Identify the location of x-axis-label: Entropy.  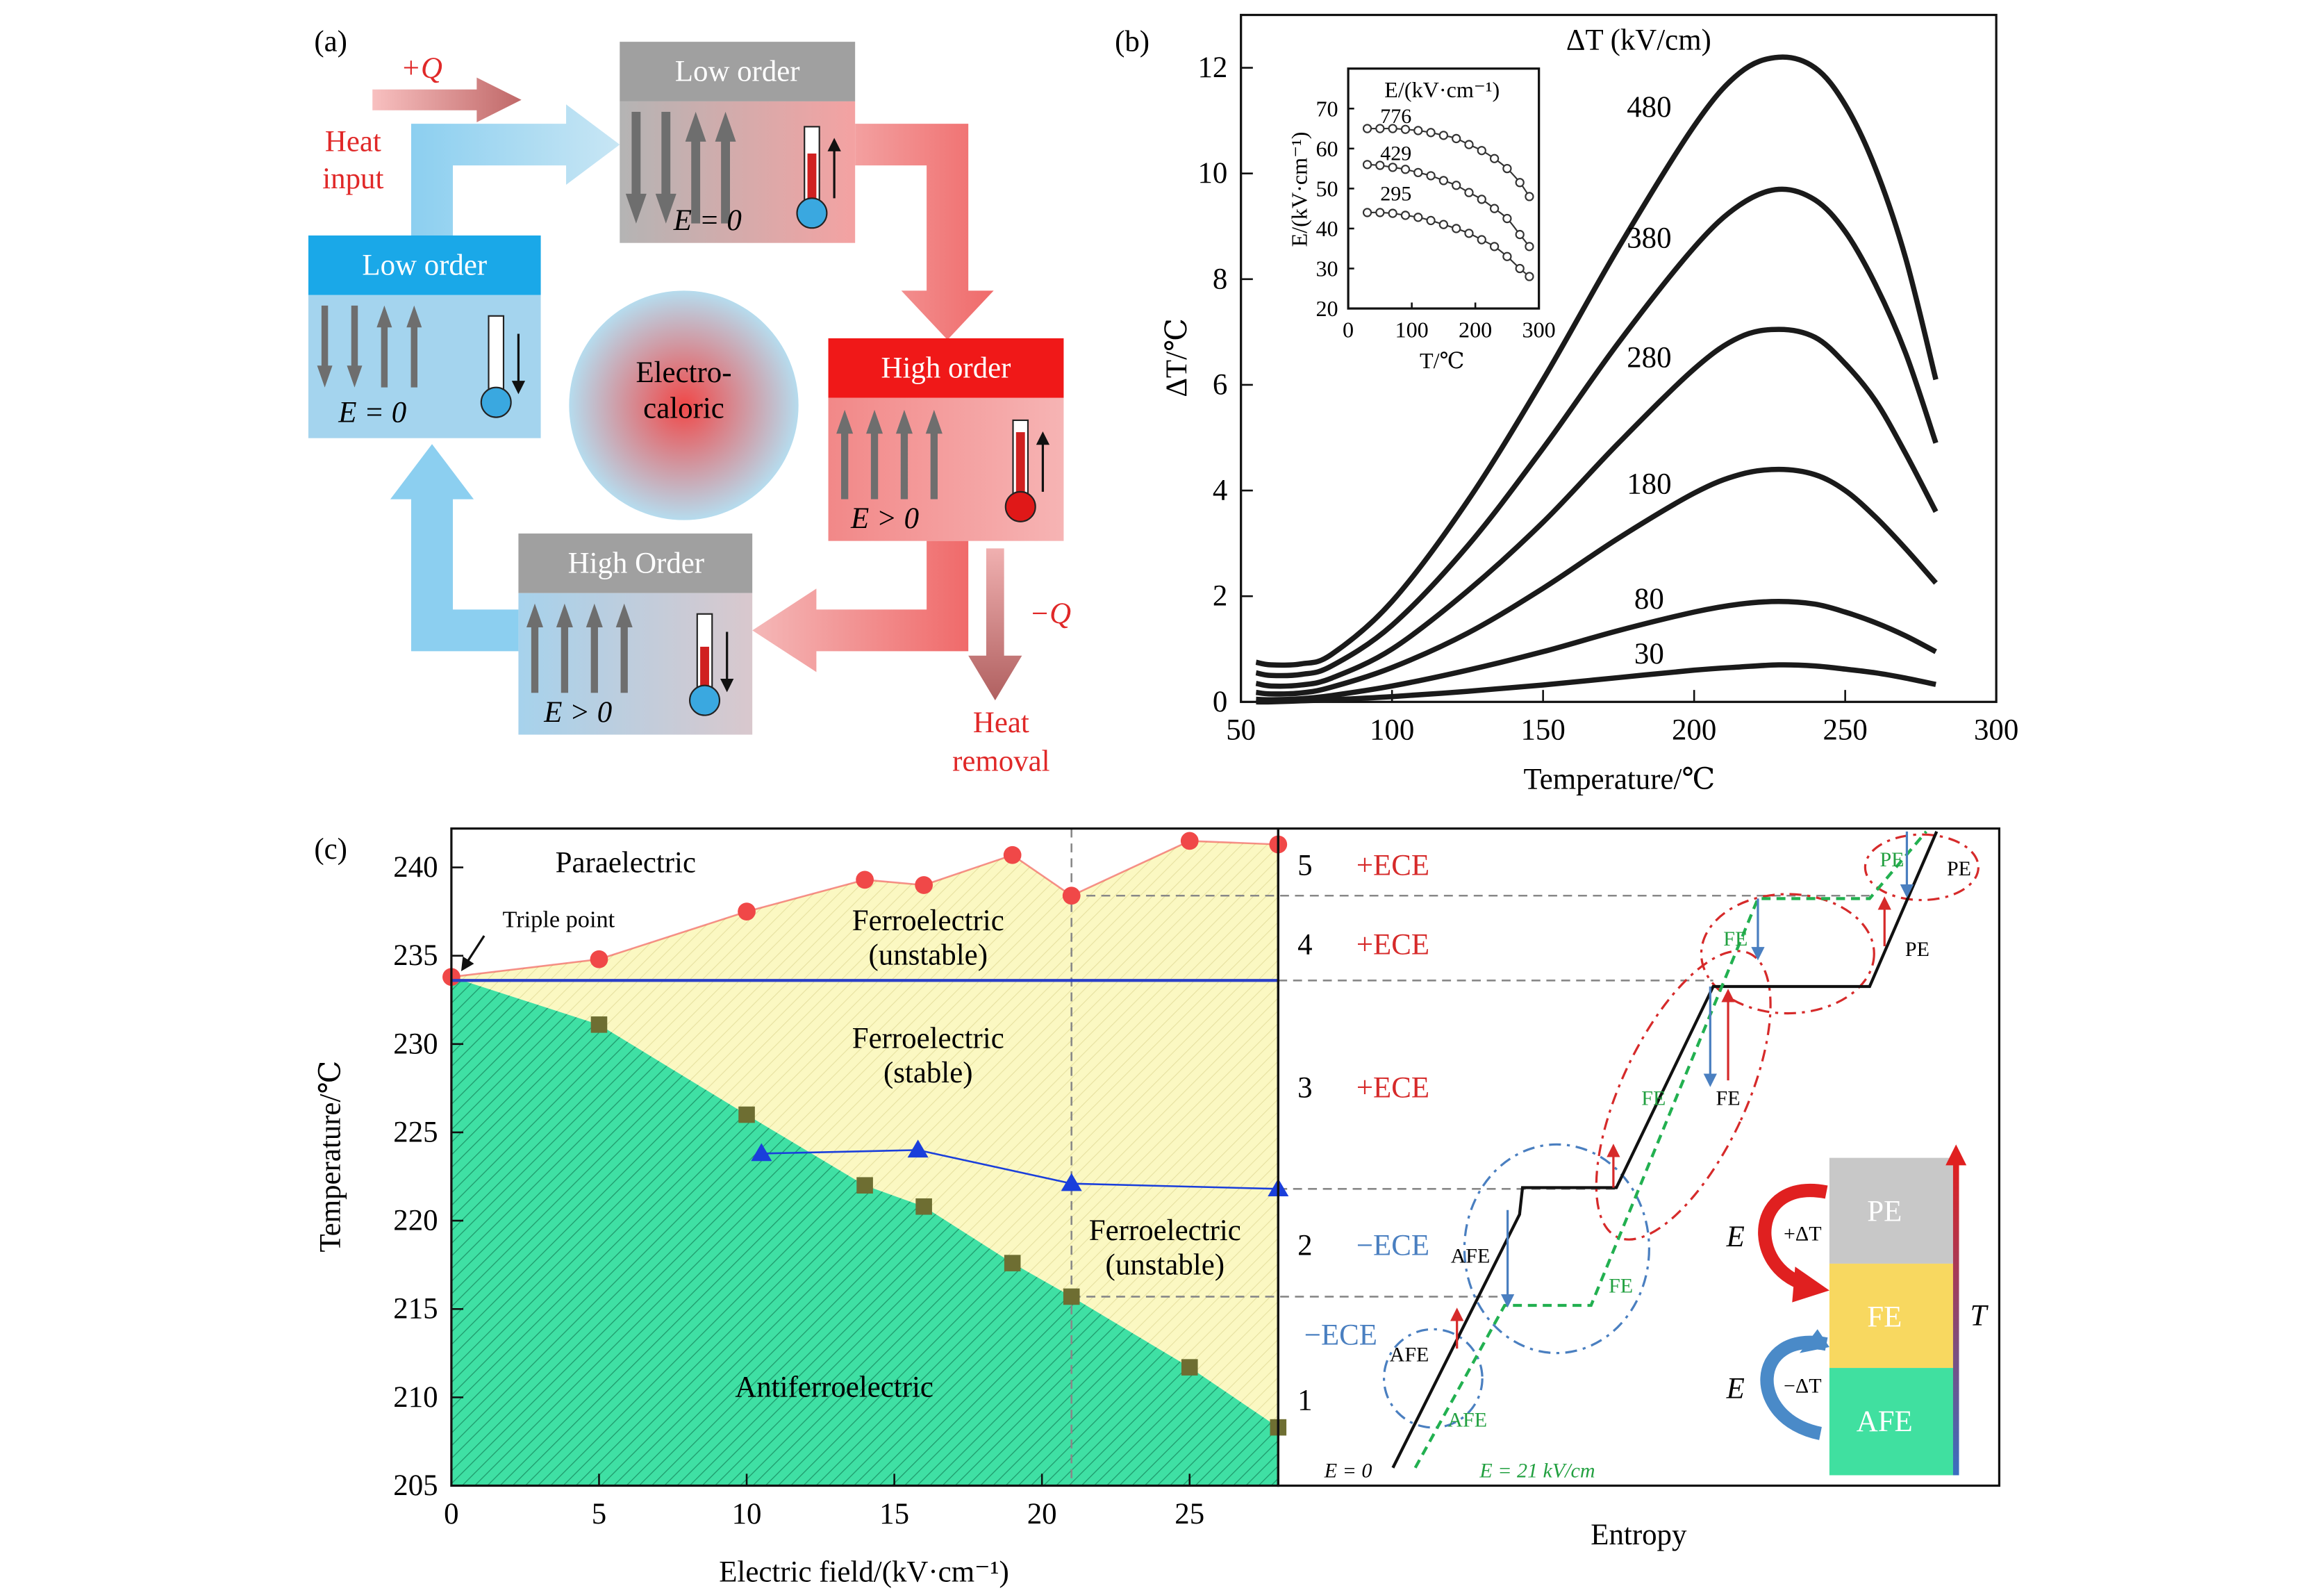
(1639, 1535).